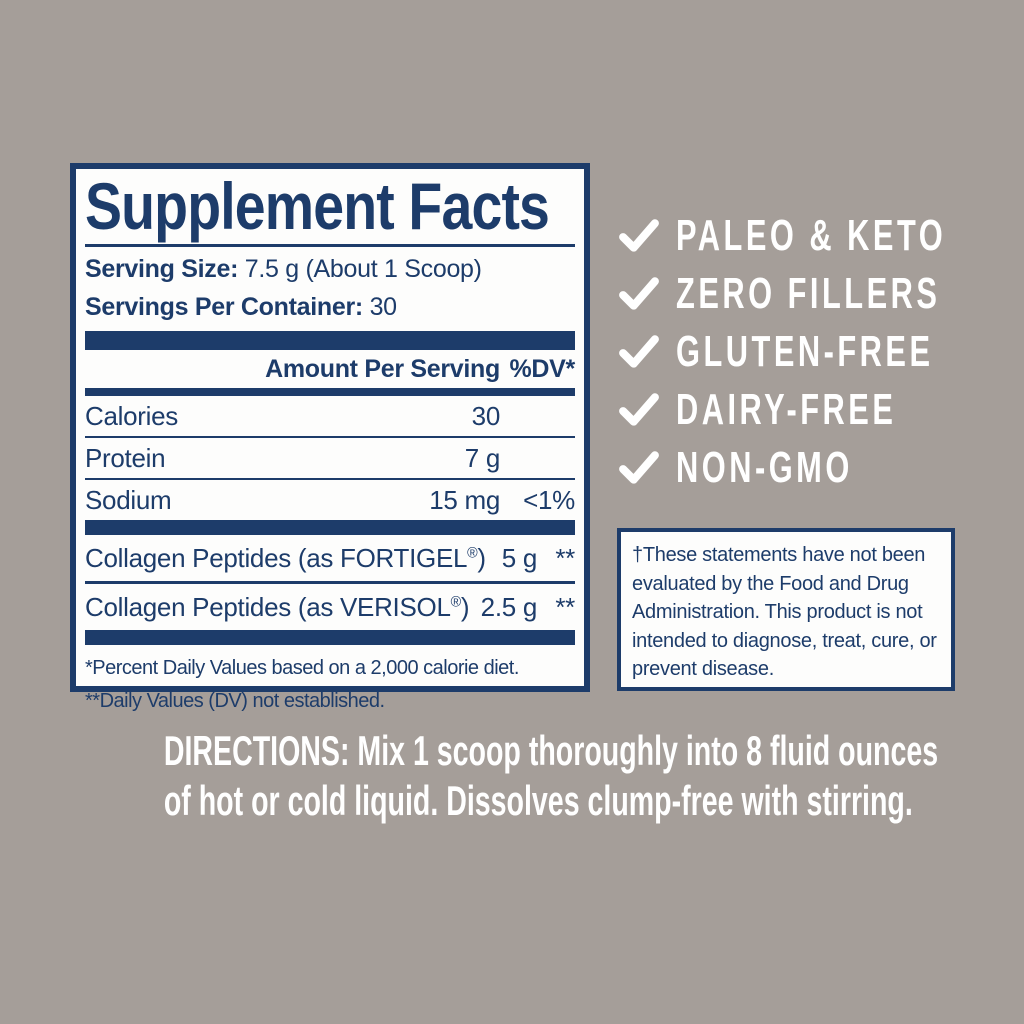 The width and height of the screenshot is (1024, 1024). Describe the element at coordinates (224, 306) in the screenshot. I see `servings-label: Servings Per Container:` at that location.